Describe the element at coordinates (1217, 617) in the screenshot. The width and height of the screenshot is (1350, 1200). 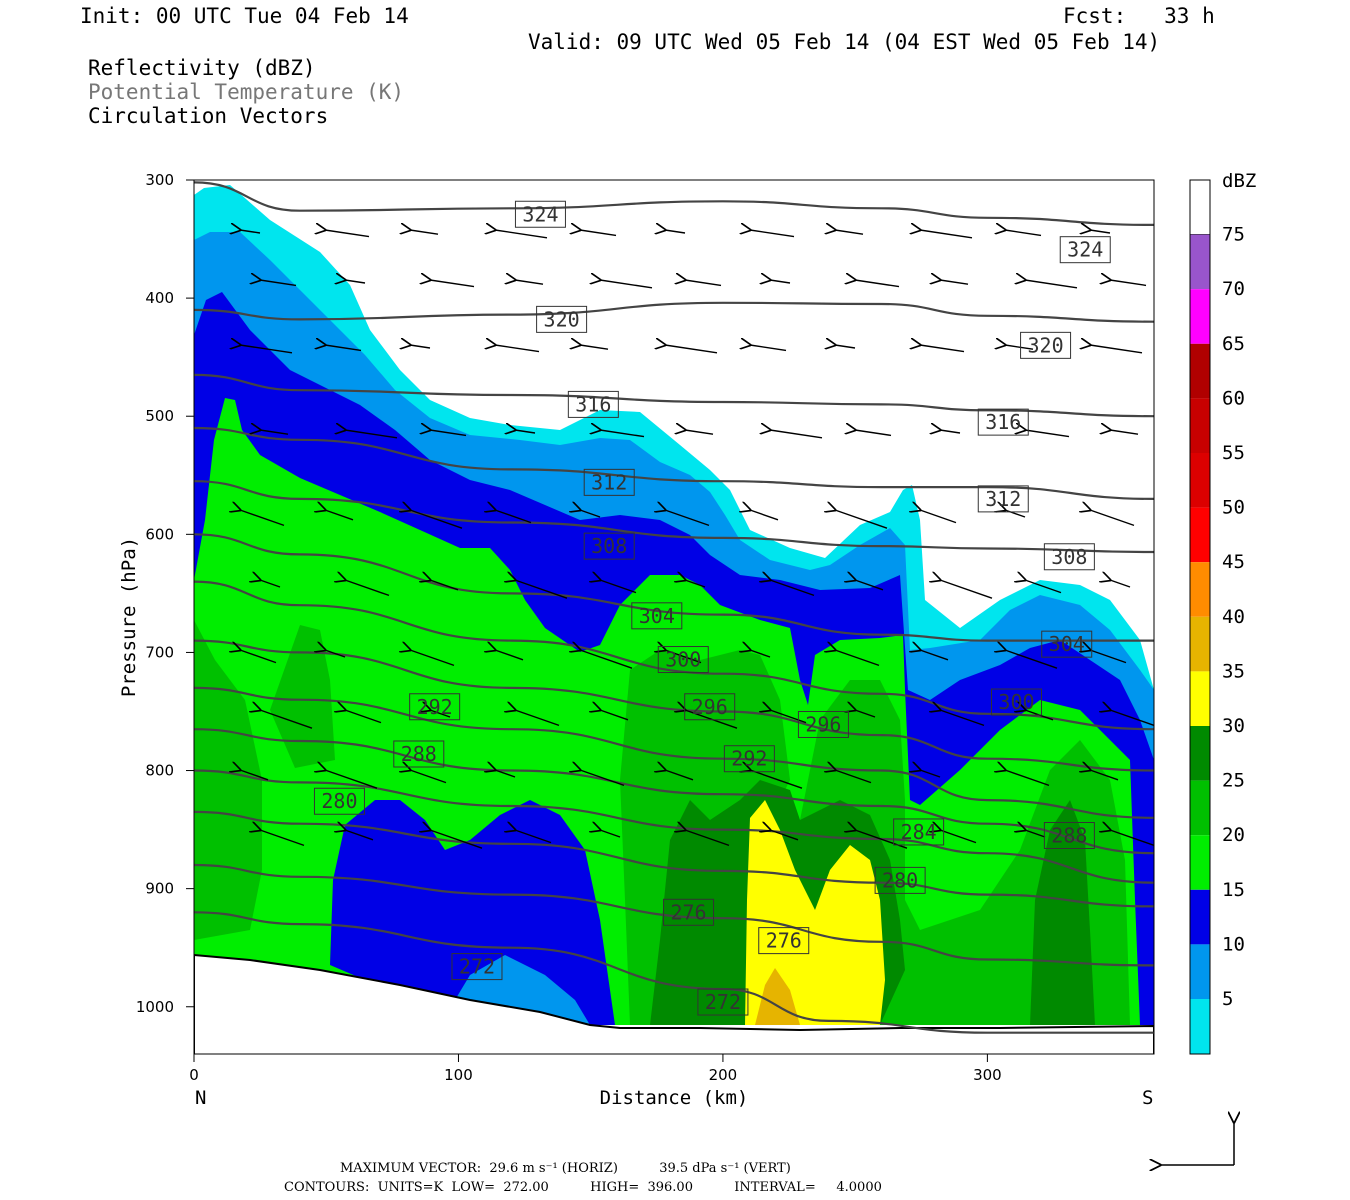
I see `dbz-colorbar: 75 70 65 60 55 50 45 40 35 30 25 20 15 10 5` at that location.